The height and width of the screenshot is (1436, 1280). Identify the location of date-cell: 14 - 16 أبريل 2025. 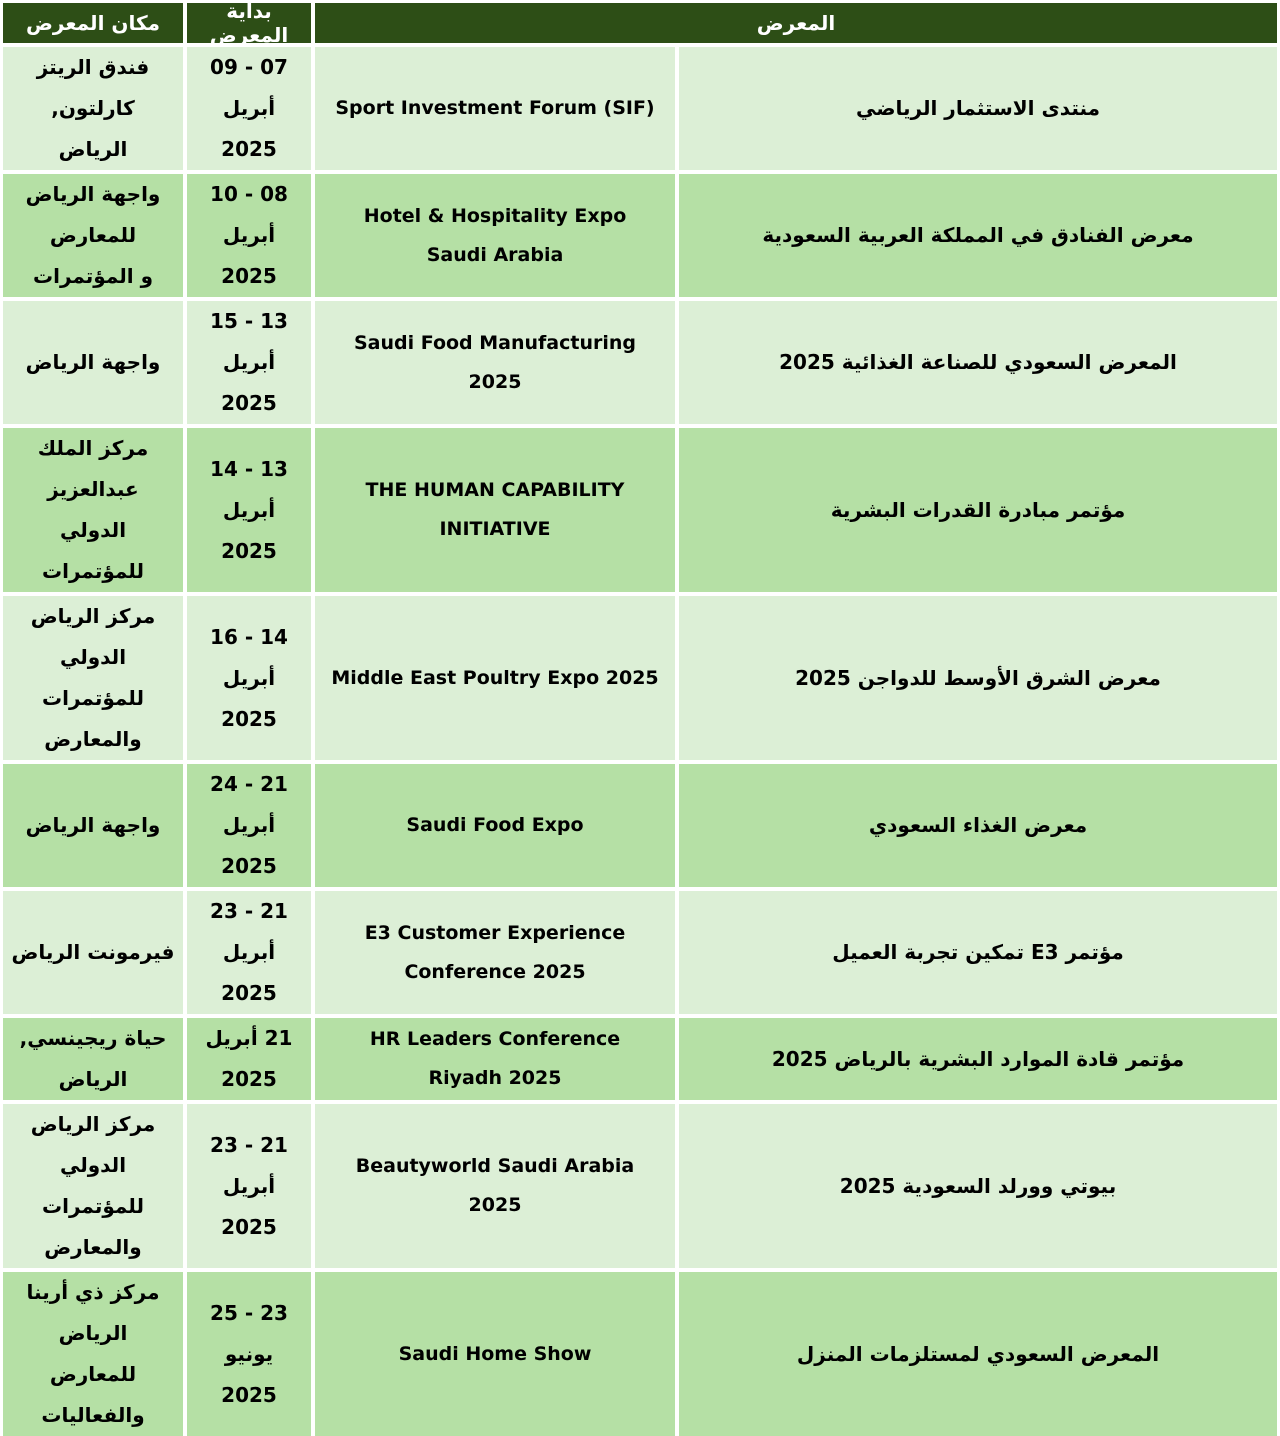
(249, 678).